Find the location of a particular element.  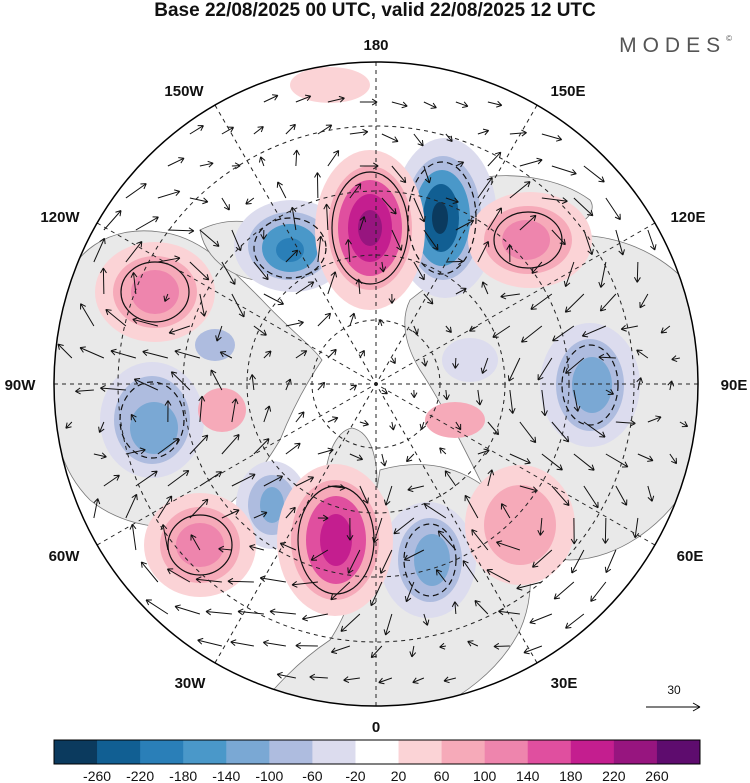

lon-label-150w: 150W is located at coordinates (184, 91).